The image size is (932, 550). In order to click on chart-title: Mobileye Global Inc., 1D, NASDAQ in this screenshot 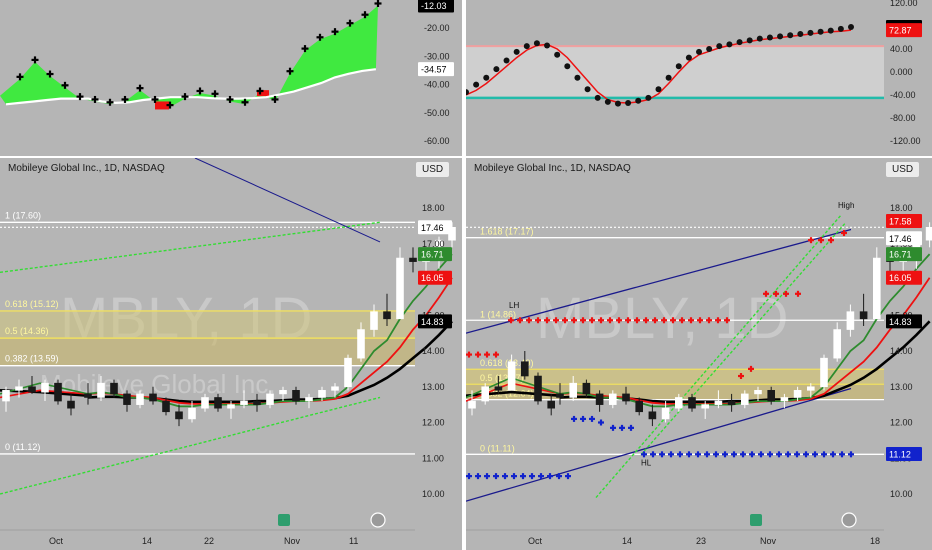, I will do `click(86, 168)`.